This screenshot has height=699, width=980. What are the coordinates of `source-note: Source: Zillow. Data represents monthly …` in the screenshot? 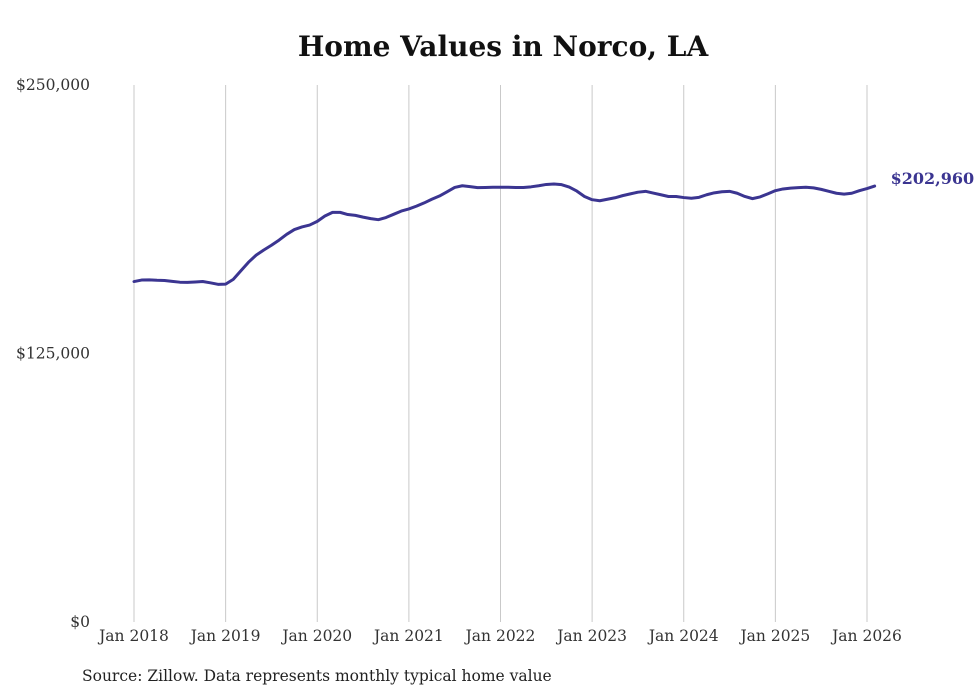 It's located at (317, 676).